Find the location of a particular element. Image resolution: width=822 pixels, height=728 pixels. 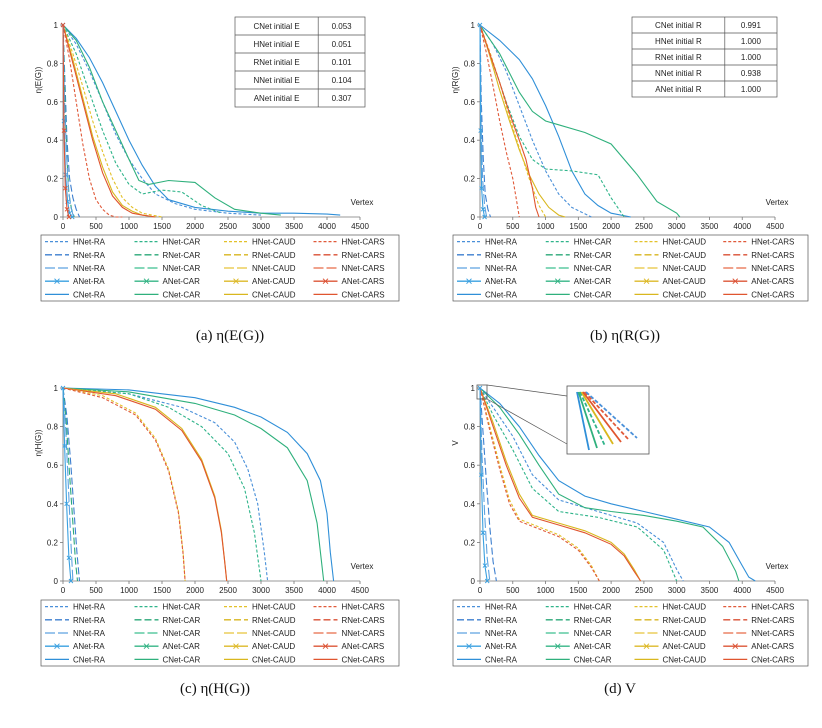

y-axis-label: η(R(G)) is located at coordinates (455, 79).